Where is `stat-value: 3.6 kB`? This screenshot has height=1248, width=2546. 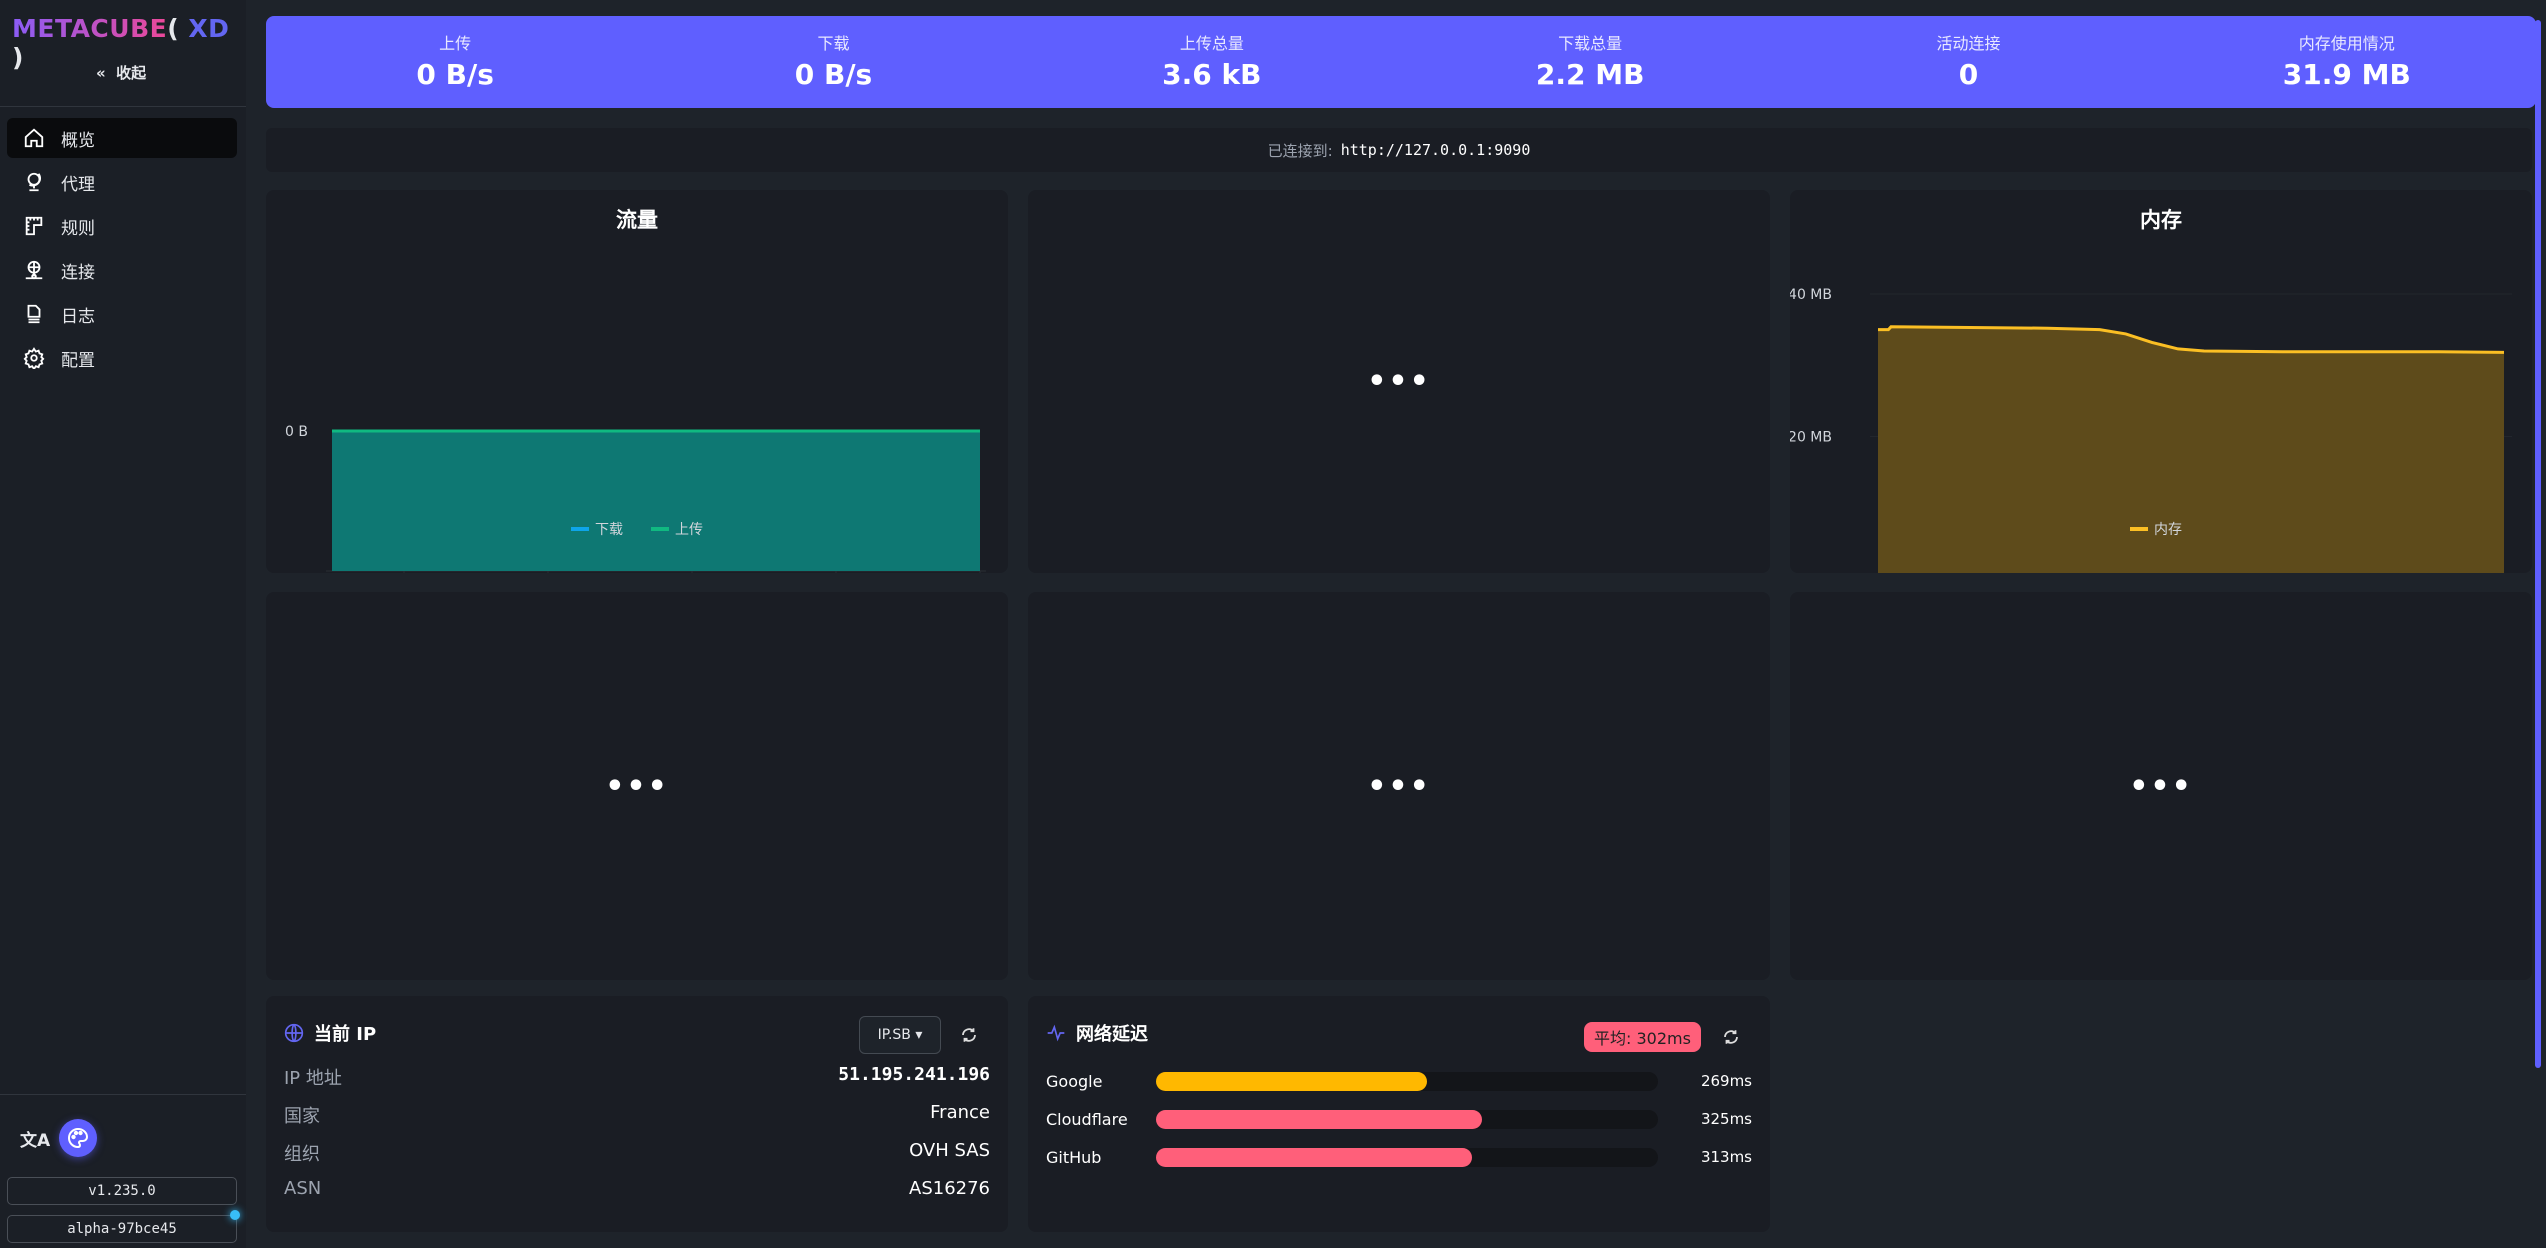 stat-value: 3.6 kB is located at coordinates (1212, 74).